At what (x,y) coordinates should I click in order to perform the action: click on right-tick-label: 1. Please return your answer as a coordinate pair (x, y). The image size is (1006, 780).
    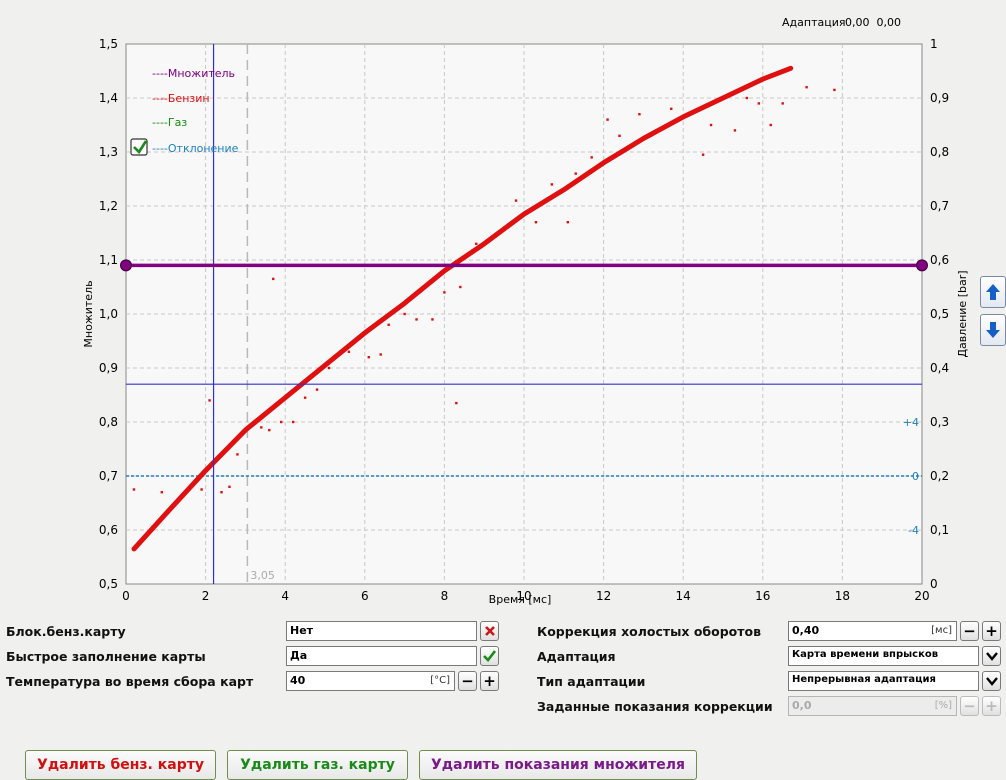
    Looking at the image, I should click on (934, 44).